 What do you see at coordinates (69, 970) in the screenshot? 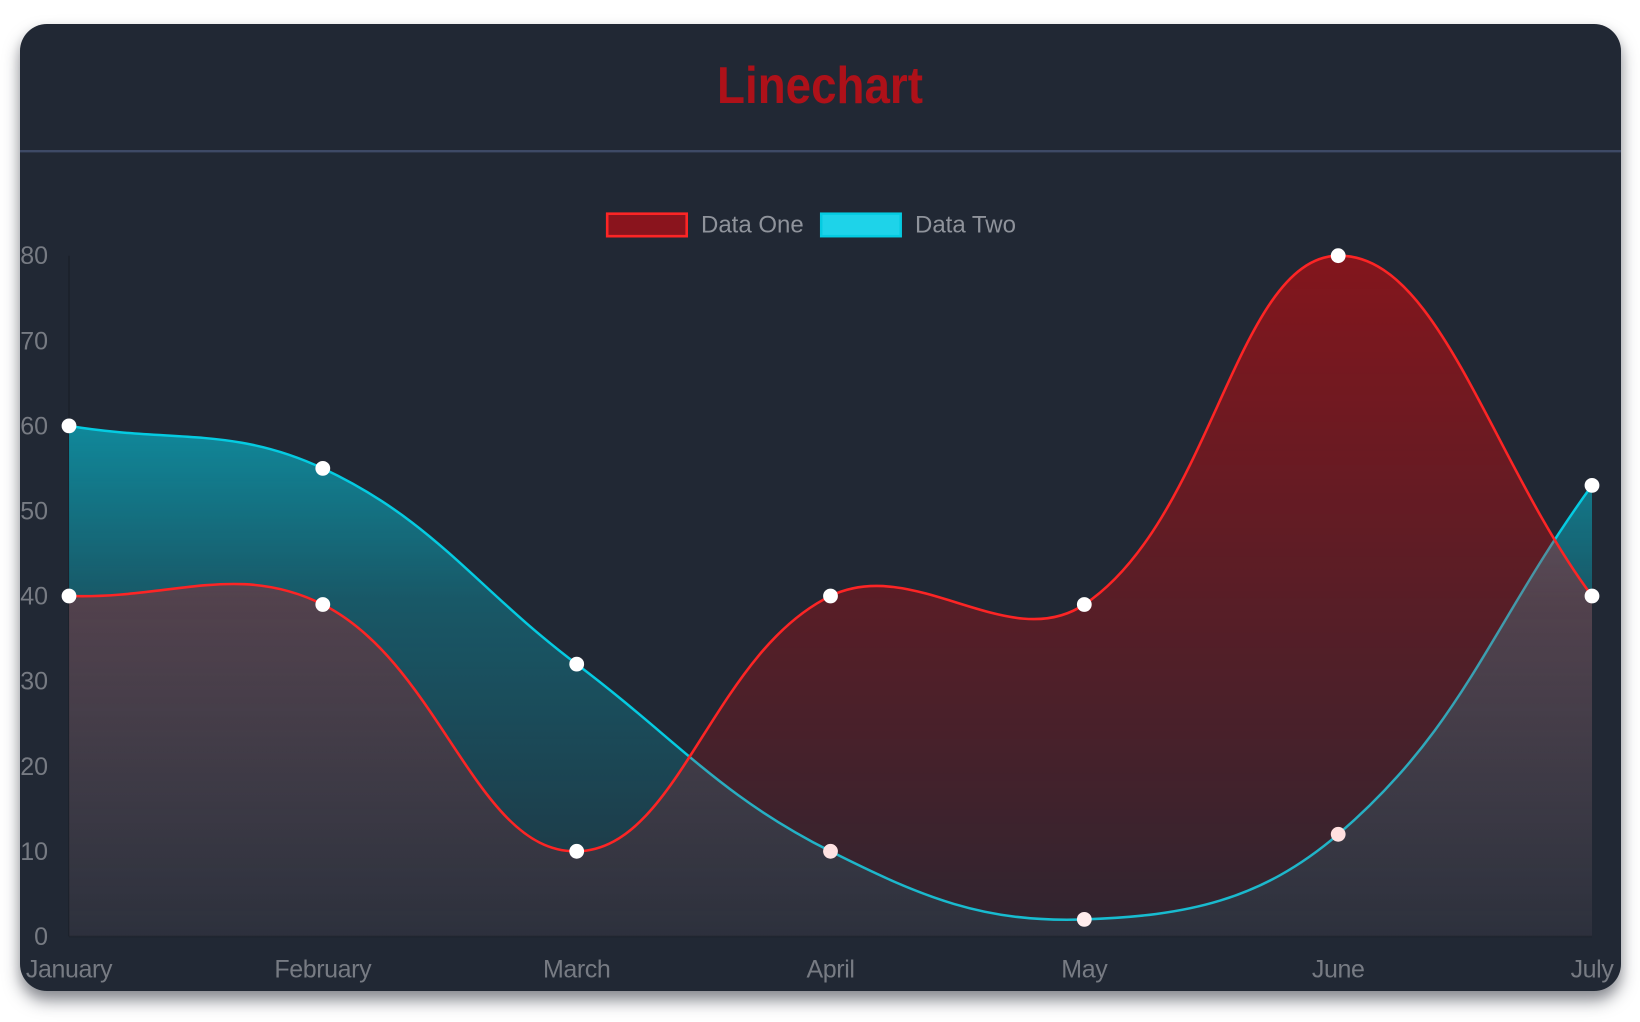
I see `svg-text: January` at bounding box center [69, 970].